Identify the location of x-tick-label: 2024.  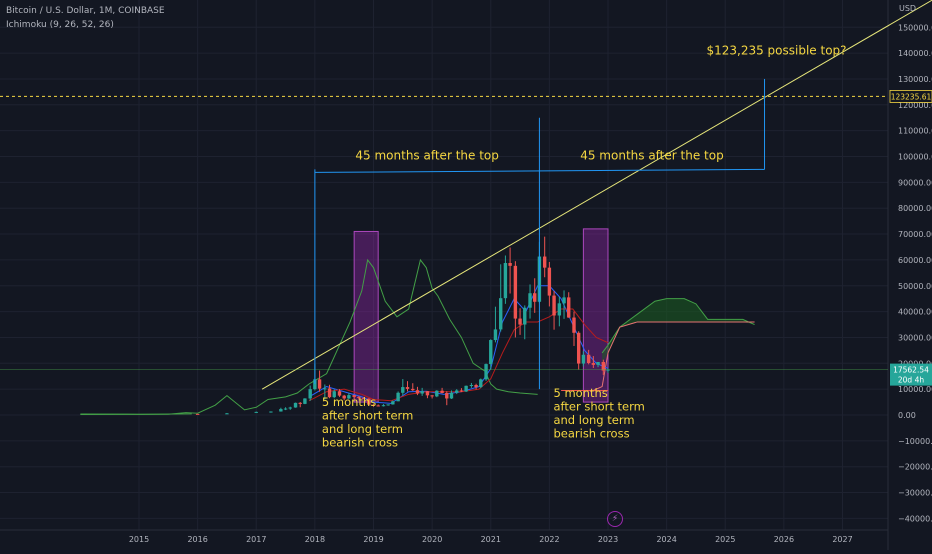
(666, 539).